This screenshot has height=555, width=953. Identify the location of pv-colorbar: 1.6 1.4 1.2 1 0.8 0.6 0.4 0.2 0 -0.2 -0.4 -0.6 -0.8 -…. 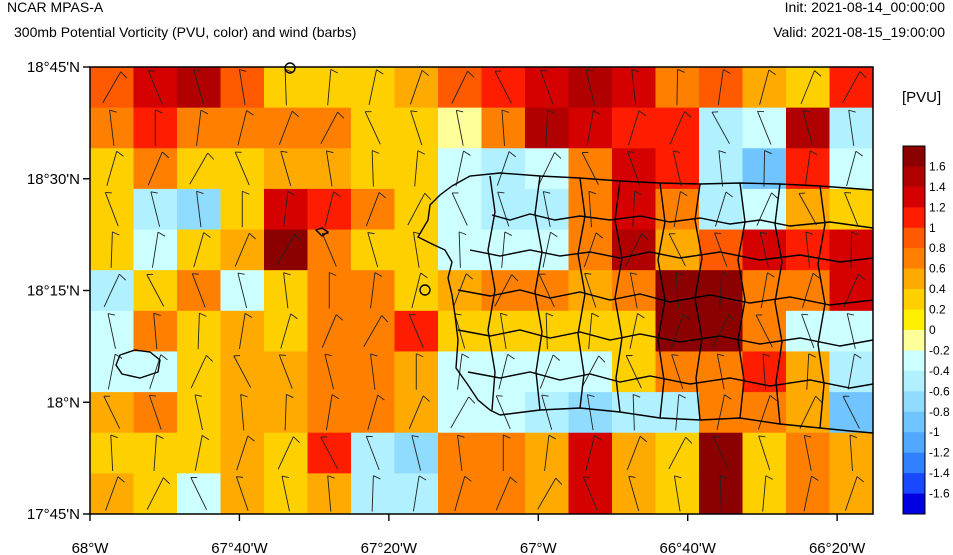
(926, 330).